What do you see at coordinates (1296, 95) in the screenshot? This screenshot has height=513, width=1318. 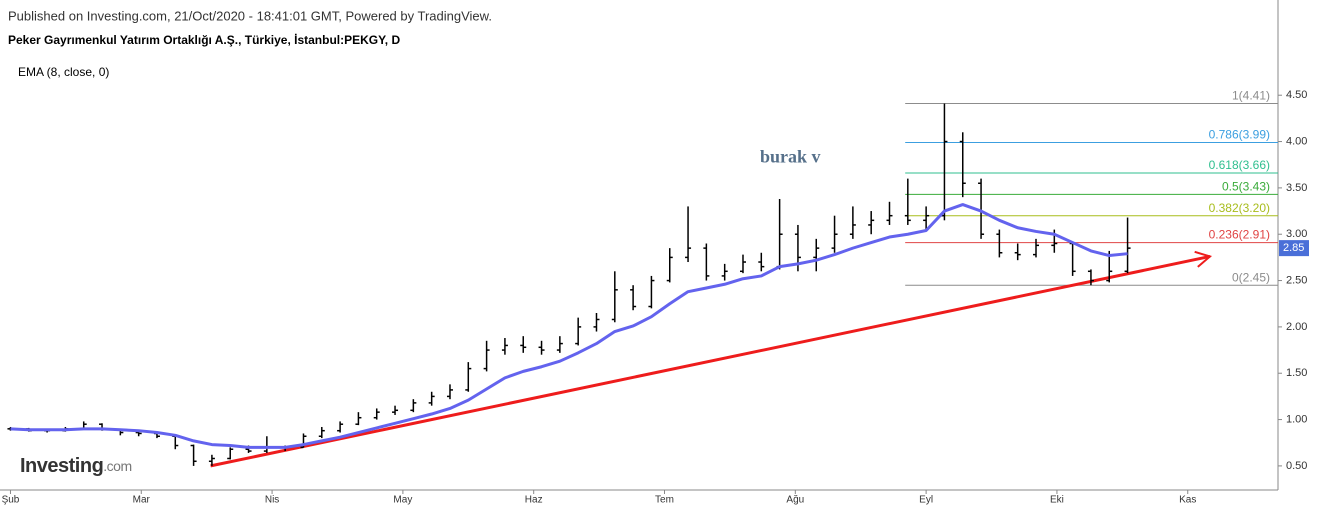 I see `y-tick-label: 4.50` at bounding box center [1296, 95].